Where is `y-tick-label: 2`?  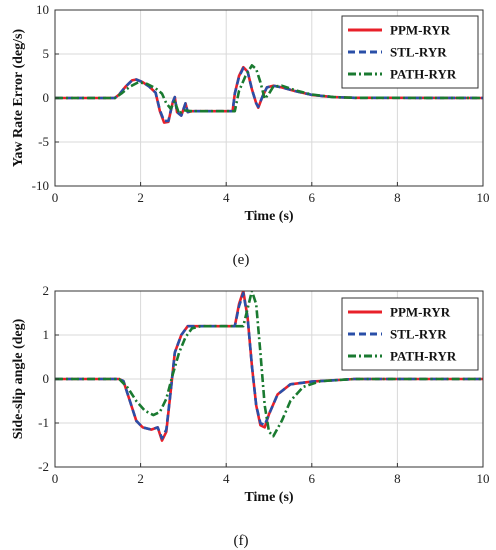
y-tick-label: 2 is located at coordinates (46, 290).